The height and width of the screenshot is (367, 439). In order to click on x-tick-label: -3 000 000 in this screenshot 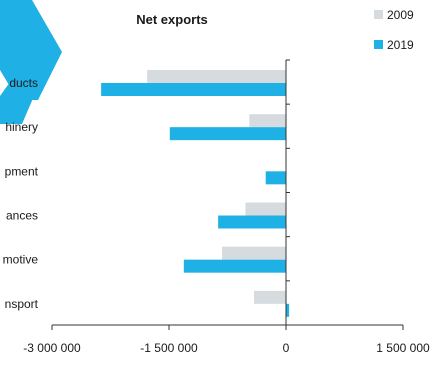, I will do `click(52, 348)`.